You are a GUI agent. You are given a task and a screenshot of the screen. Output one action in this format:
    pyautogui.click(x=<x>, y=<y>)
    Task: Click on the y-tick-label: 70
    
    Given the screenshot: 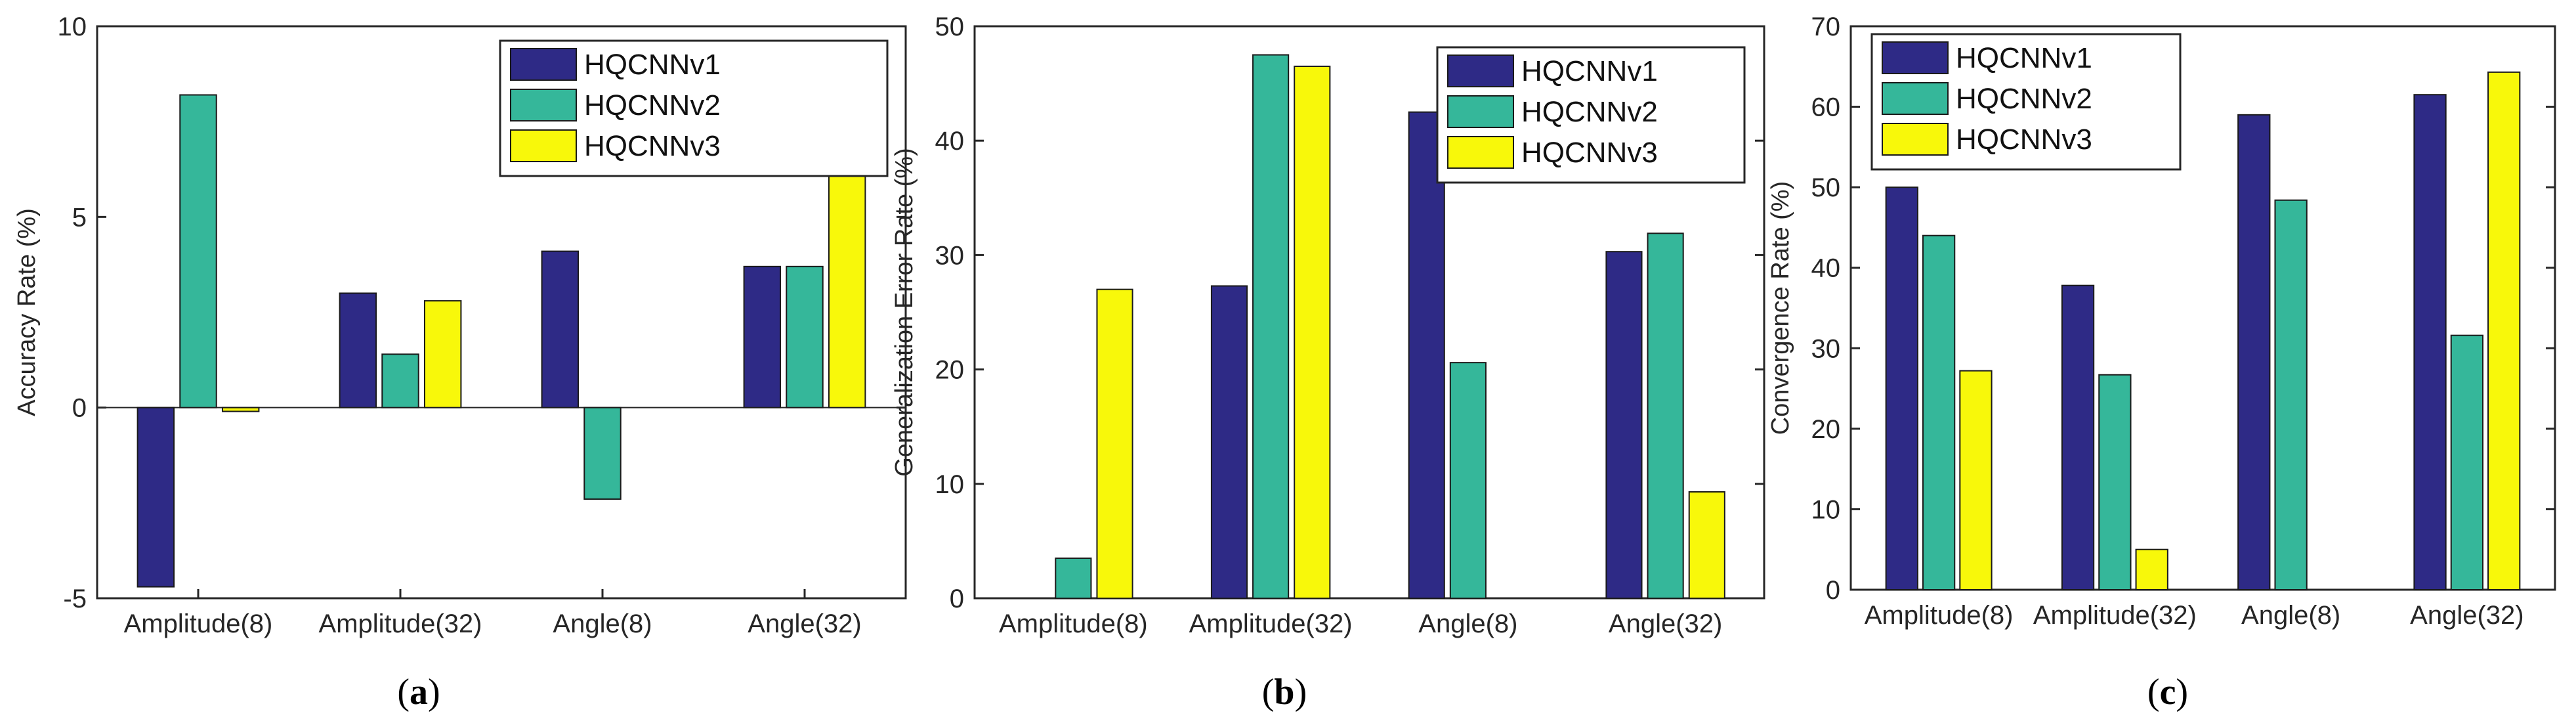 What is the action you would take?
    pyautogui.click(x=1826, y=26)
    